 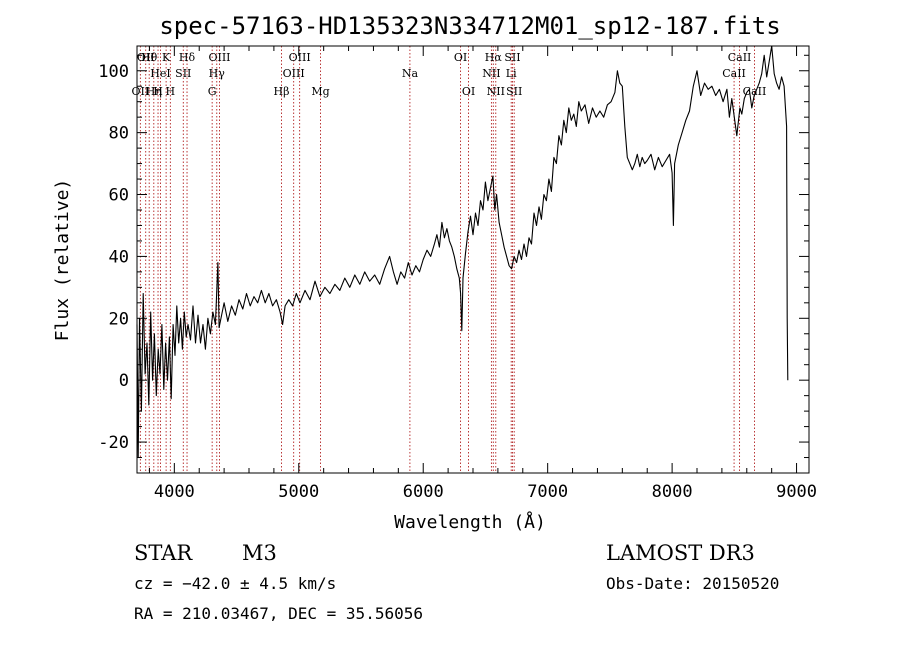 I want to click on line-label-19: OI, so click(x=468, y=91).